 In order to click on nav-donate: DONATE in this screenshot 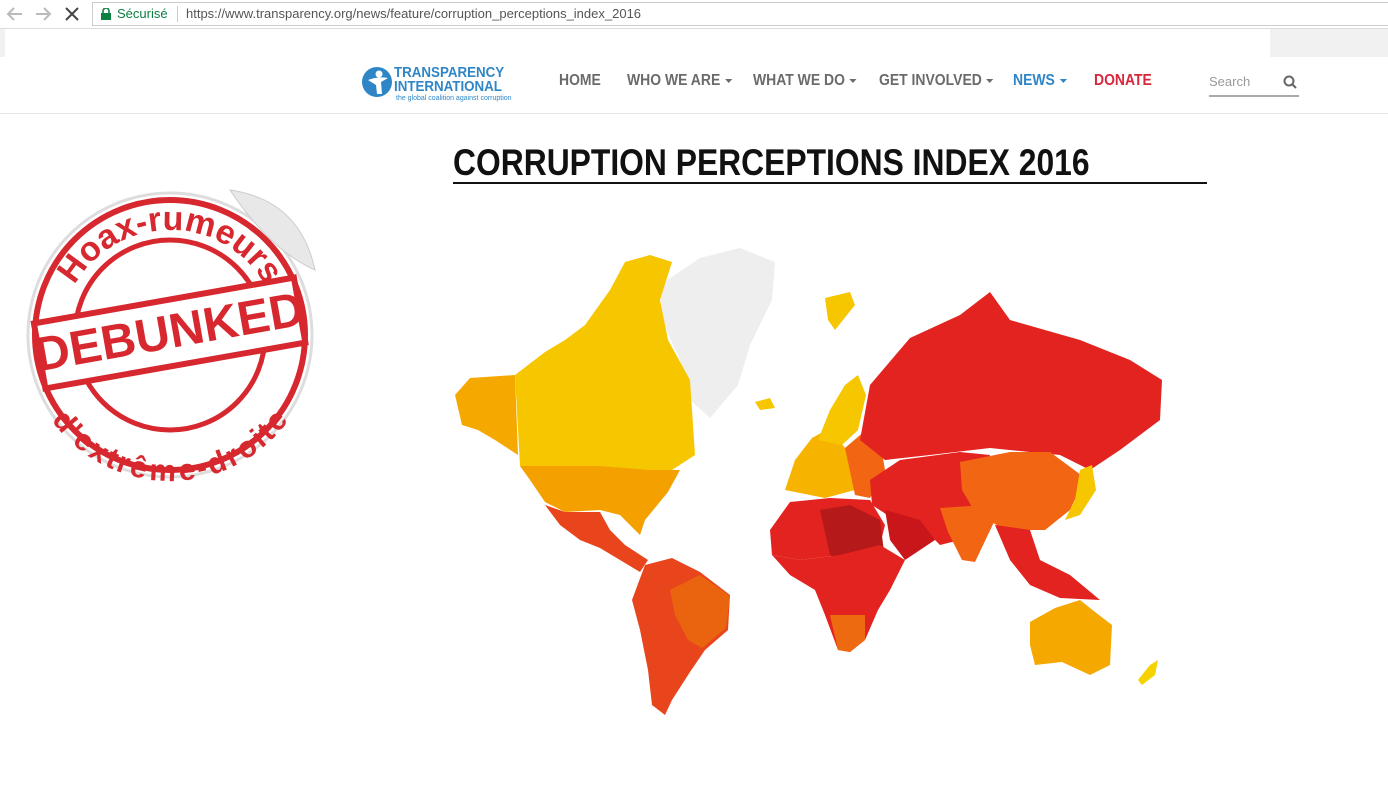, I will do `click(1123, 80)`.